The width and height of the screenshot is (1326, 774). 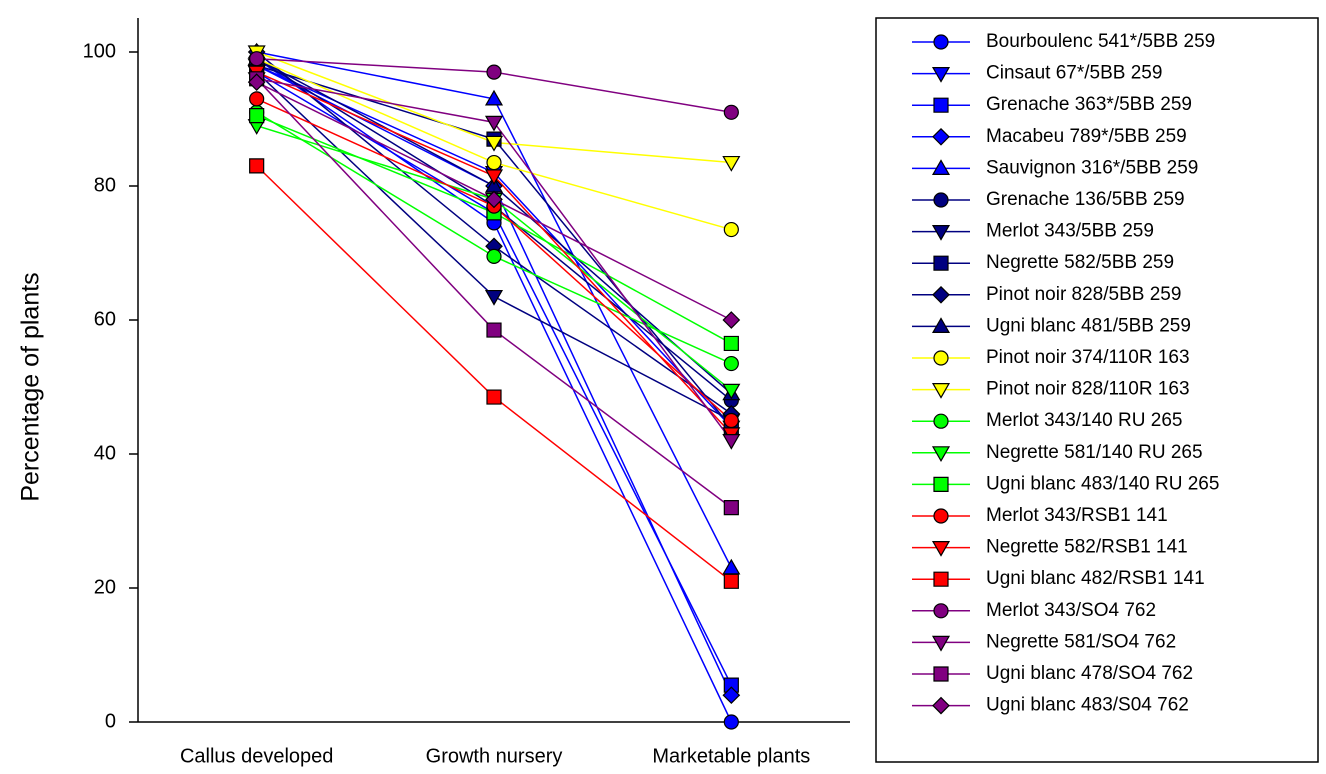 What do you see at coordinates (1089, 104) in the screenshot?
I see `legend-label: Grenache 363*/5BB 259` at bounding box center [1089, 104].